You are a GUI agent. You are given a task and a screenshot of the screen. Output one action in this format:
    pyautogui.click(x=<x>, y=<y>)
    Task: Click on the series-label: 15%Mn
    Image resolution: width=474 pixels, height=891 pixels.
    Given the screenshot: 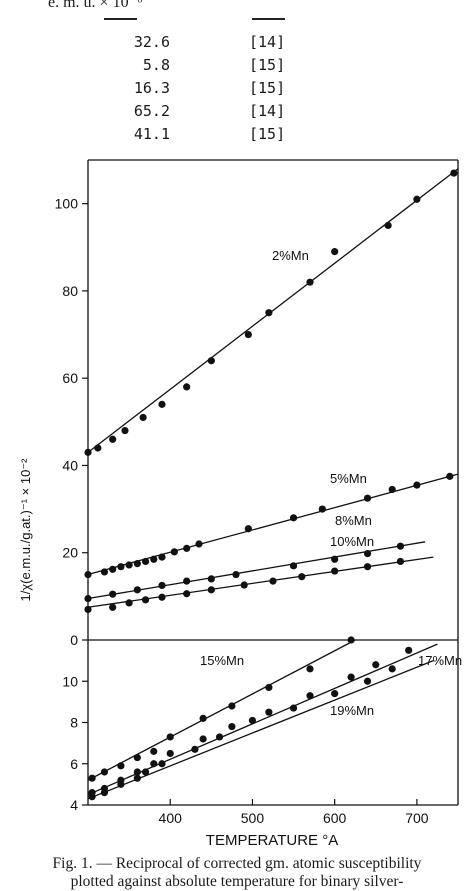 What is the action you would take?
    pyautogui.click(x=222, y=660)
    